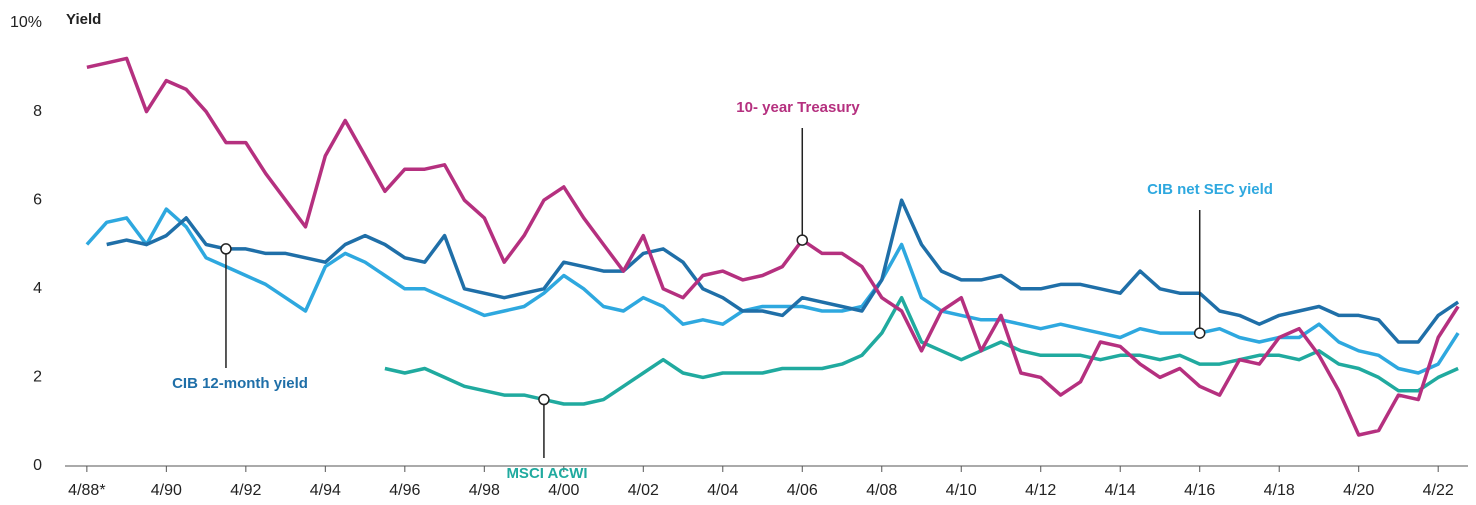 The image size is (1476, 505). I want to click on y-axis-label: Yield, so click(83, 19).